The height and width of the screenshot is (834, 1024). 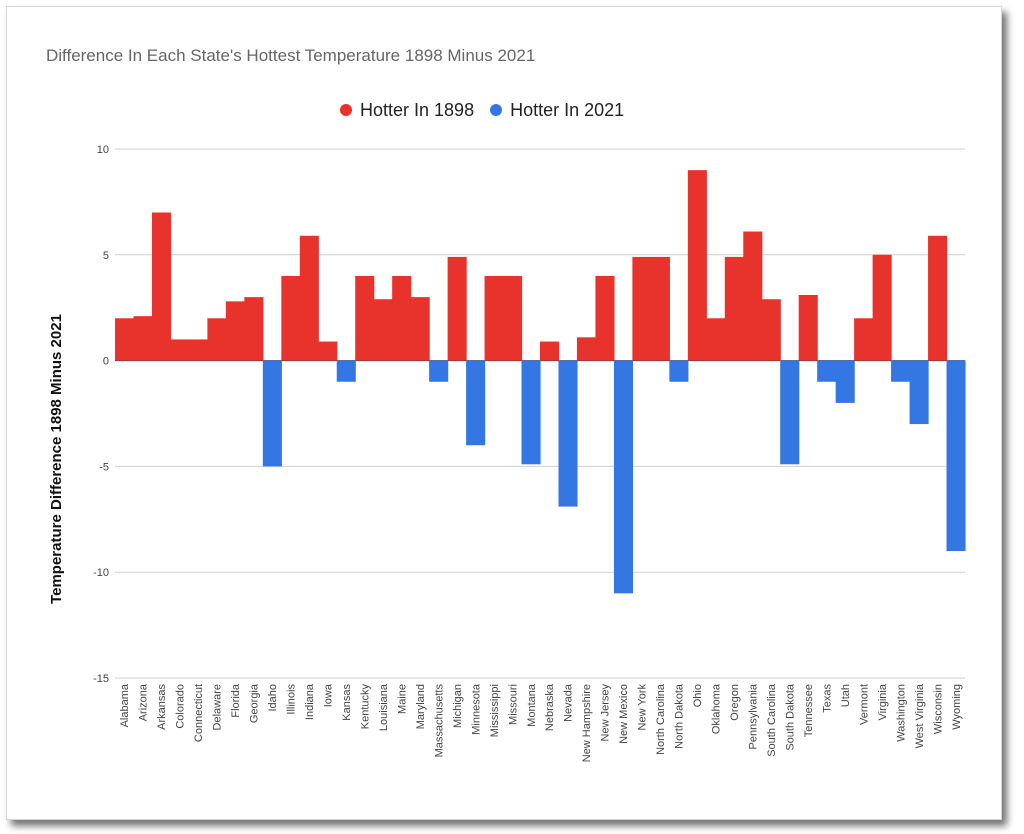 What do you see at coordinates (103, 150) in the screenshot?
I see `y-tick-label: 10` at bounding box center [103, 150].